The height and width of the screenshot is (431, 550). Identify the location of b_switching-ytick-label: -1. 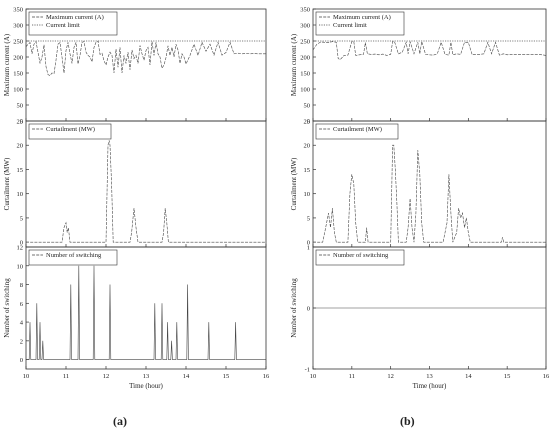
(307, 370).